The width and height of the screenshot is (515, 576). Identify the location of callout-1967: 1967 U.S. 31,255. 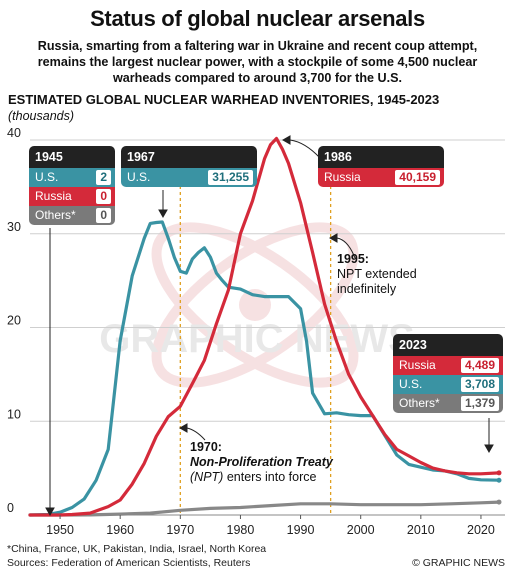
(189, 166).